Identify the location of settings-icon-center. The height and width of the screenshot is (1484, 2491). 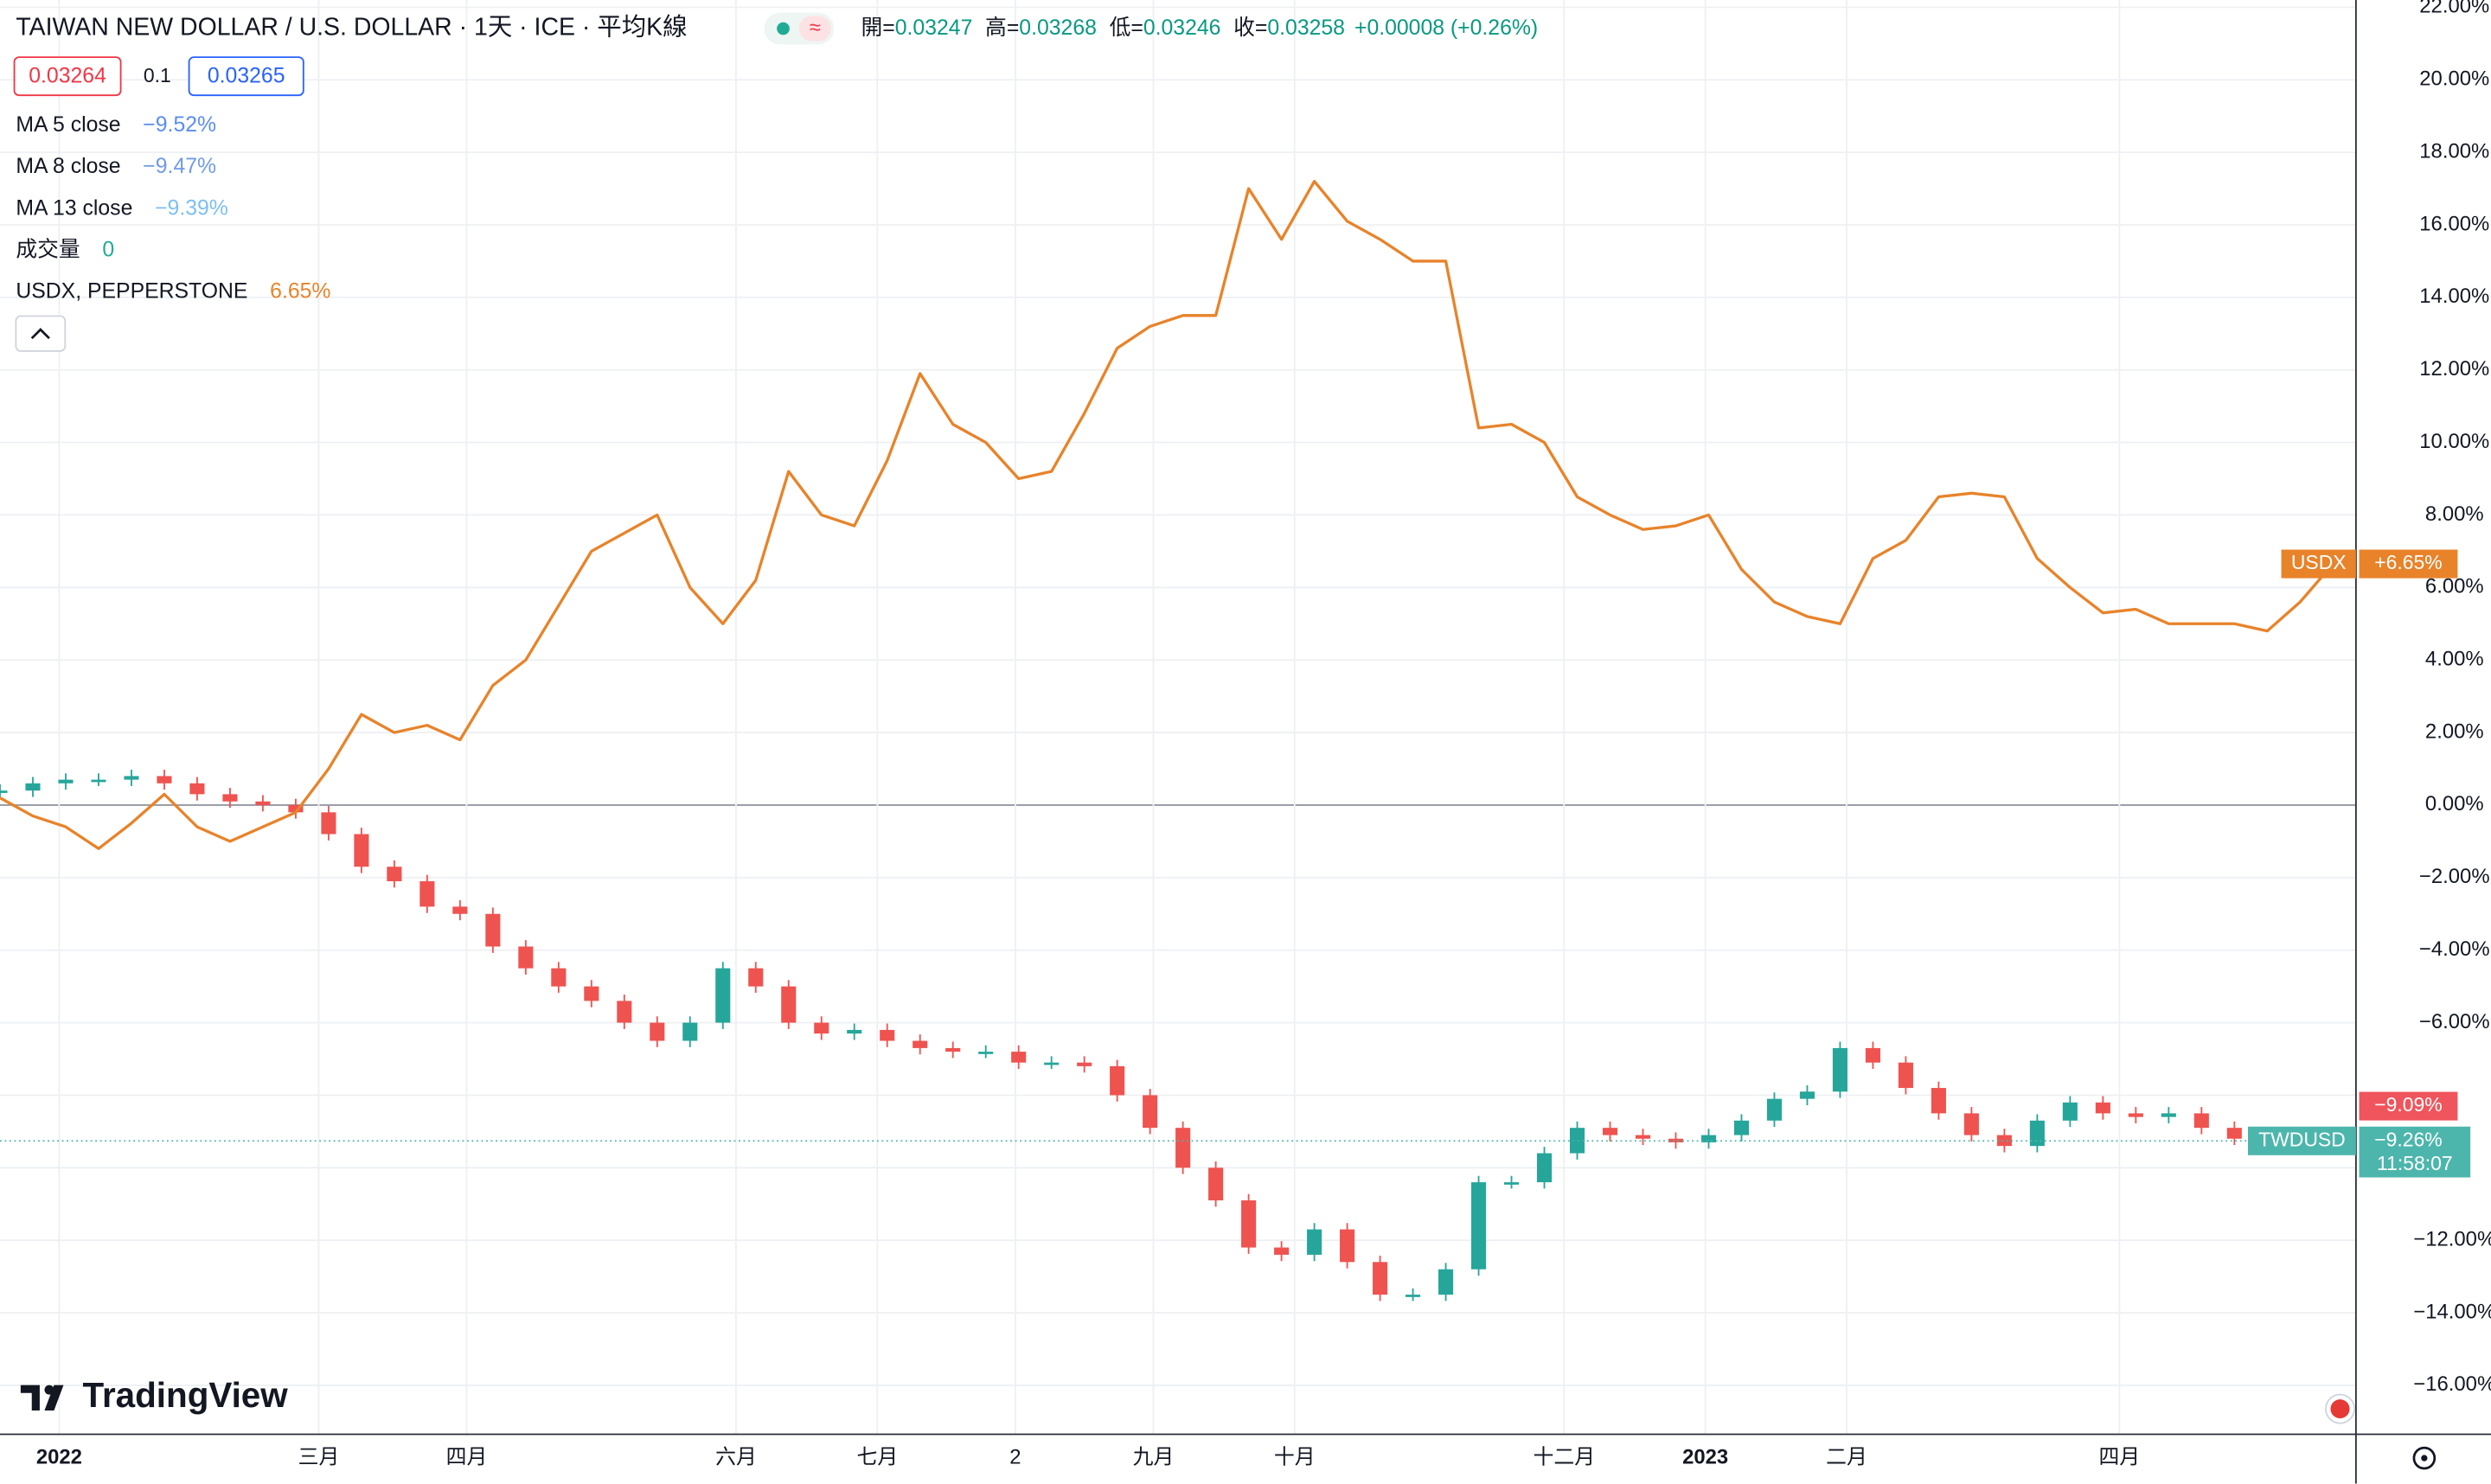
(2424, 1458).